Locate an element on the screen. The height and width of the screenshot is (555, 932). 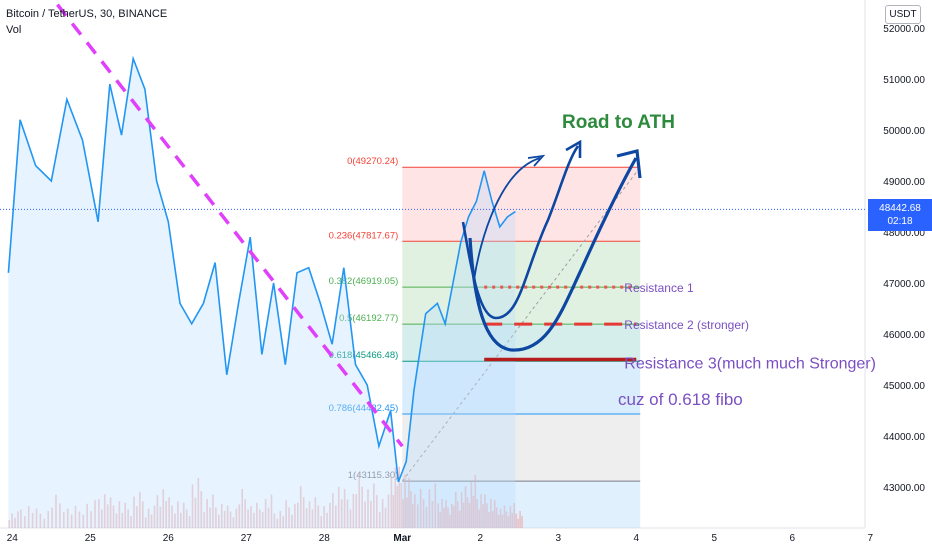
time-axis-tick: 6 is located at coordinates (793, 538).